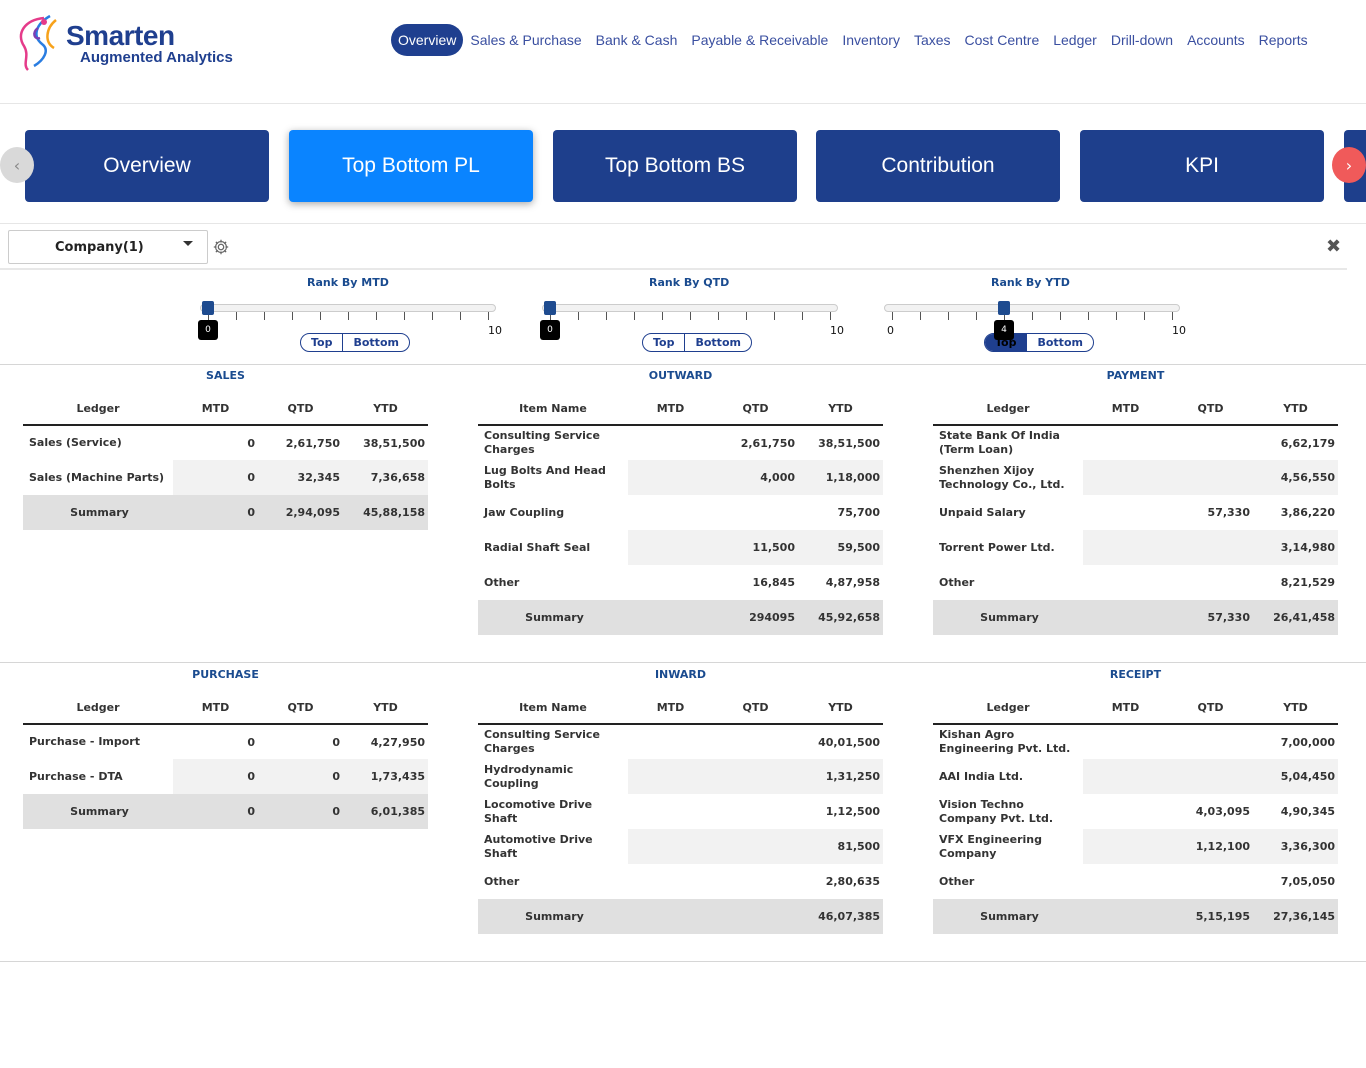 This screenshot has width=1366, height=1068. What do you see at coordinates (427, 40) in the screenshot?
I see `nav-item-overview: Overview` at bounding box center [427, 40].